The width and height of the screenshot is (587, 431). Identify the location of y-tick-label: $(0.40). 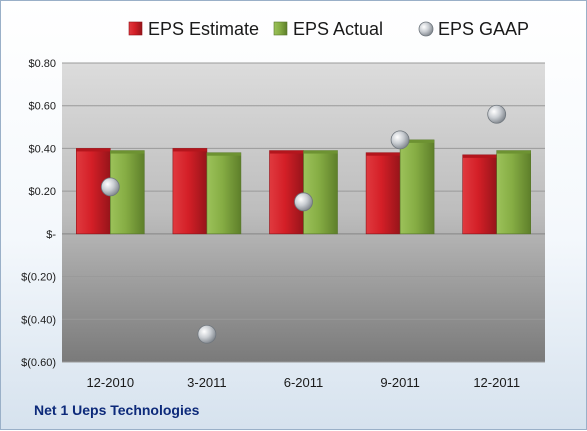
(38, 320).